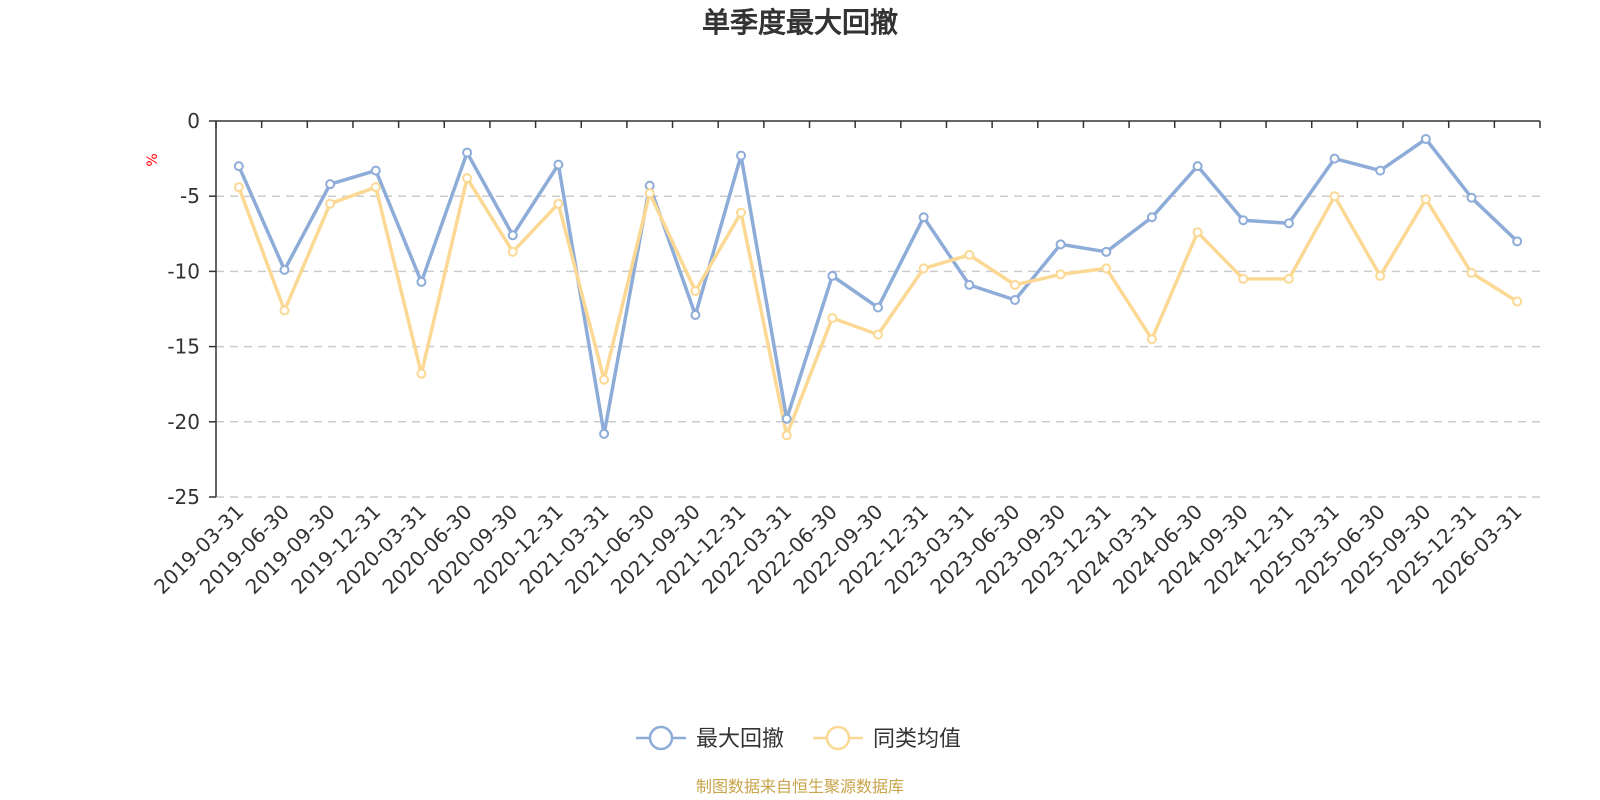  I want to click on legend-item-0: 最大回撤, so click(710, 738).